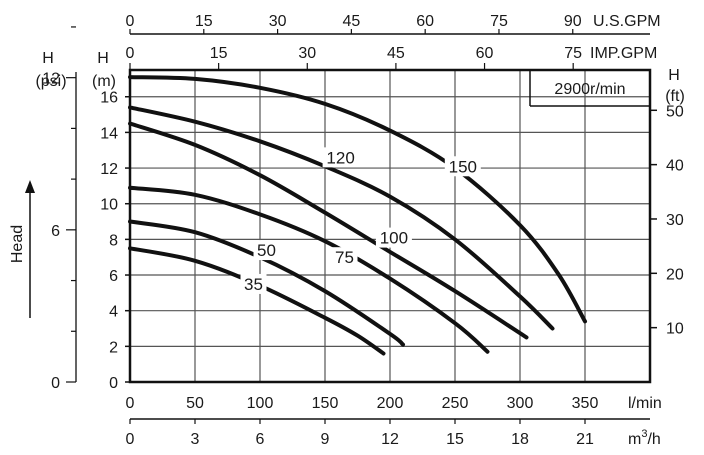  What do you see at coordinates (325, 403) in the screenshot?
I see `x-lmin-tick-label: 150` at bounding box center [325, 403].